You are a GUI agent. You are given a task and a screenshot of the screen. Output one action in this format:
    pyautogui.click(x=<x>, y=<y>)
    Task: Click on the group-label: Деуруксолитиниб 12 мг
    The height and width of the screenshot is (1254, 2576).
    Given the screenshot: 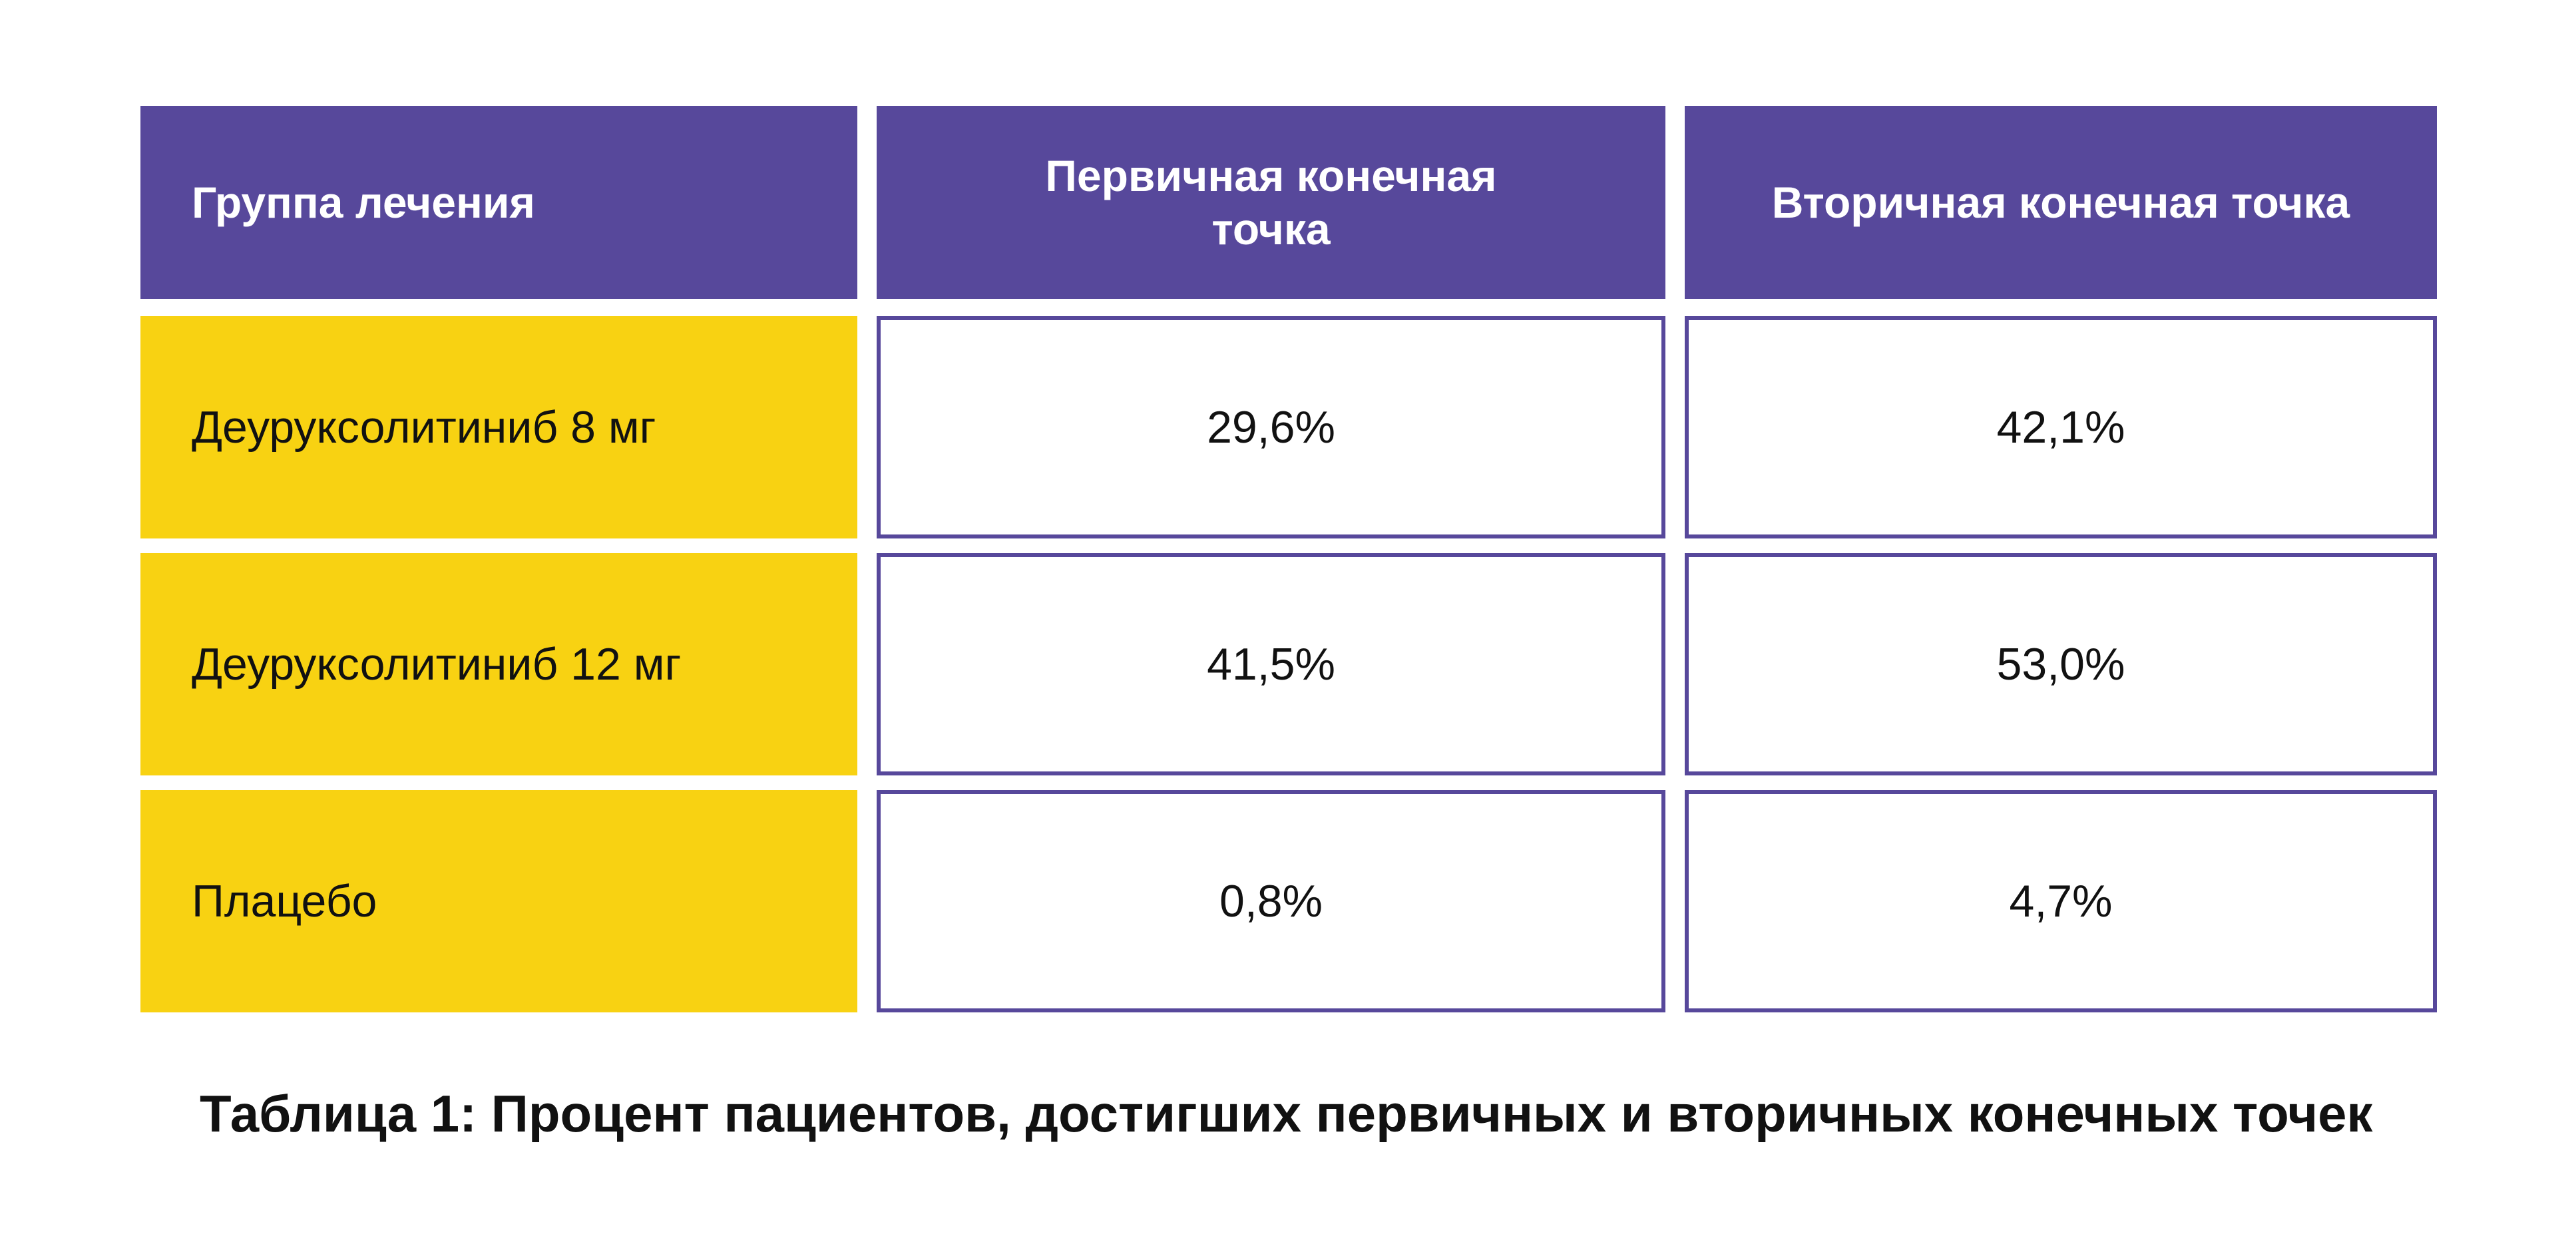 What is the action you would take?
    pyautogui.click(x=437, y=664)
    